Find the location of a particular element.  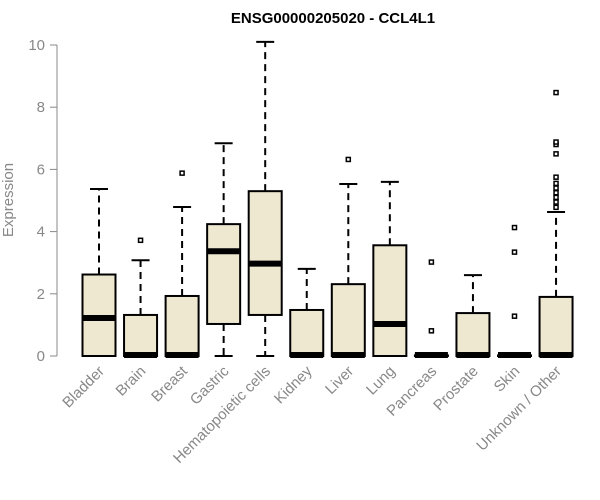

y-axis-label: Expression is located at coordinates (8, 200).